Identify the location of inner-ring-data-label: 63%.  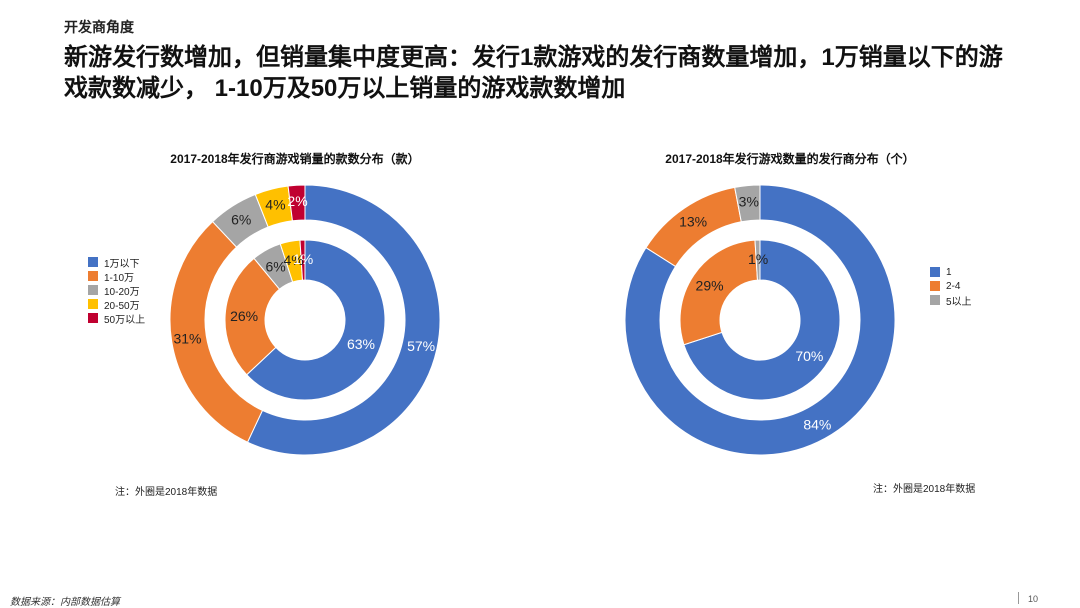
(361, 344).